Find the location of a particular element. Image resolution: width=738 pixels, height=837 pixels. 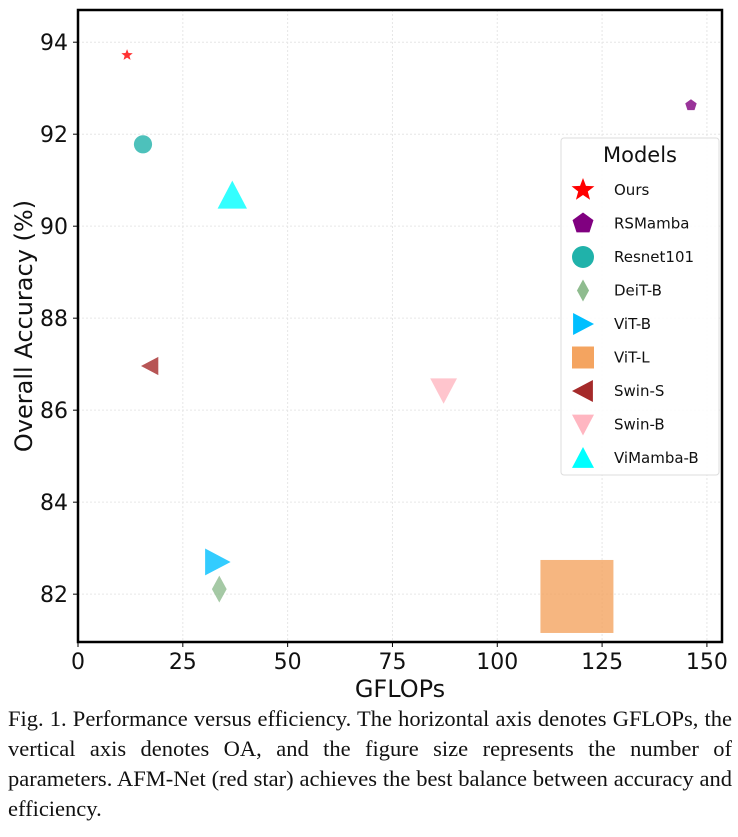

legend-label: DeiT-B is located at coordinates (638, 291).